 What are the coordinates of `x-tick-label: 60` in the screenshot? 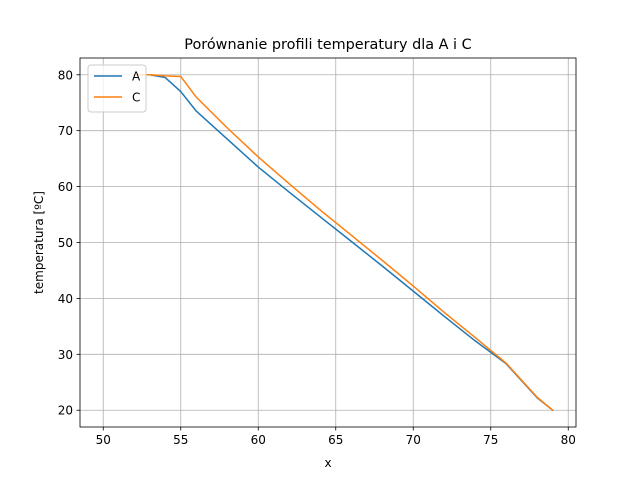 It's located at (258, 440).